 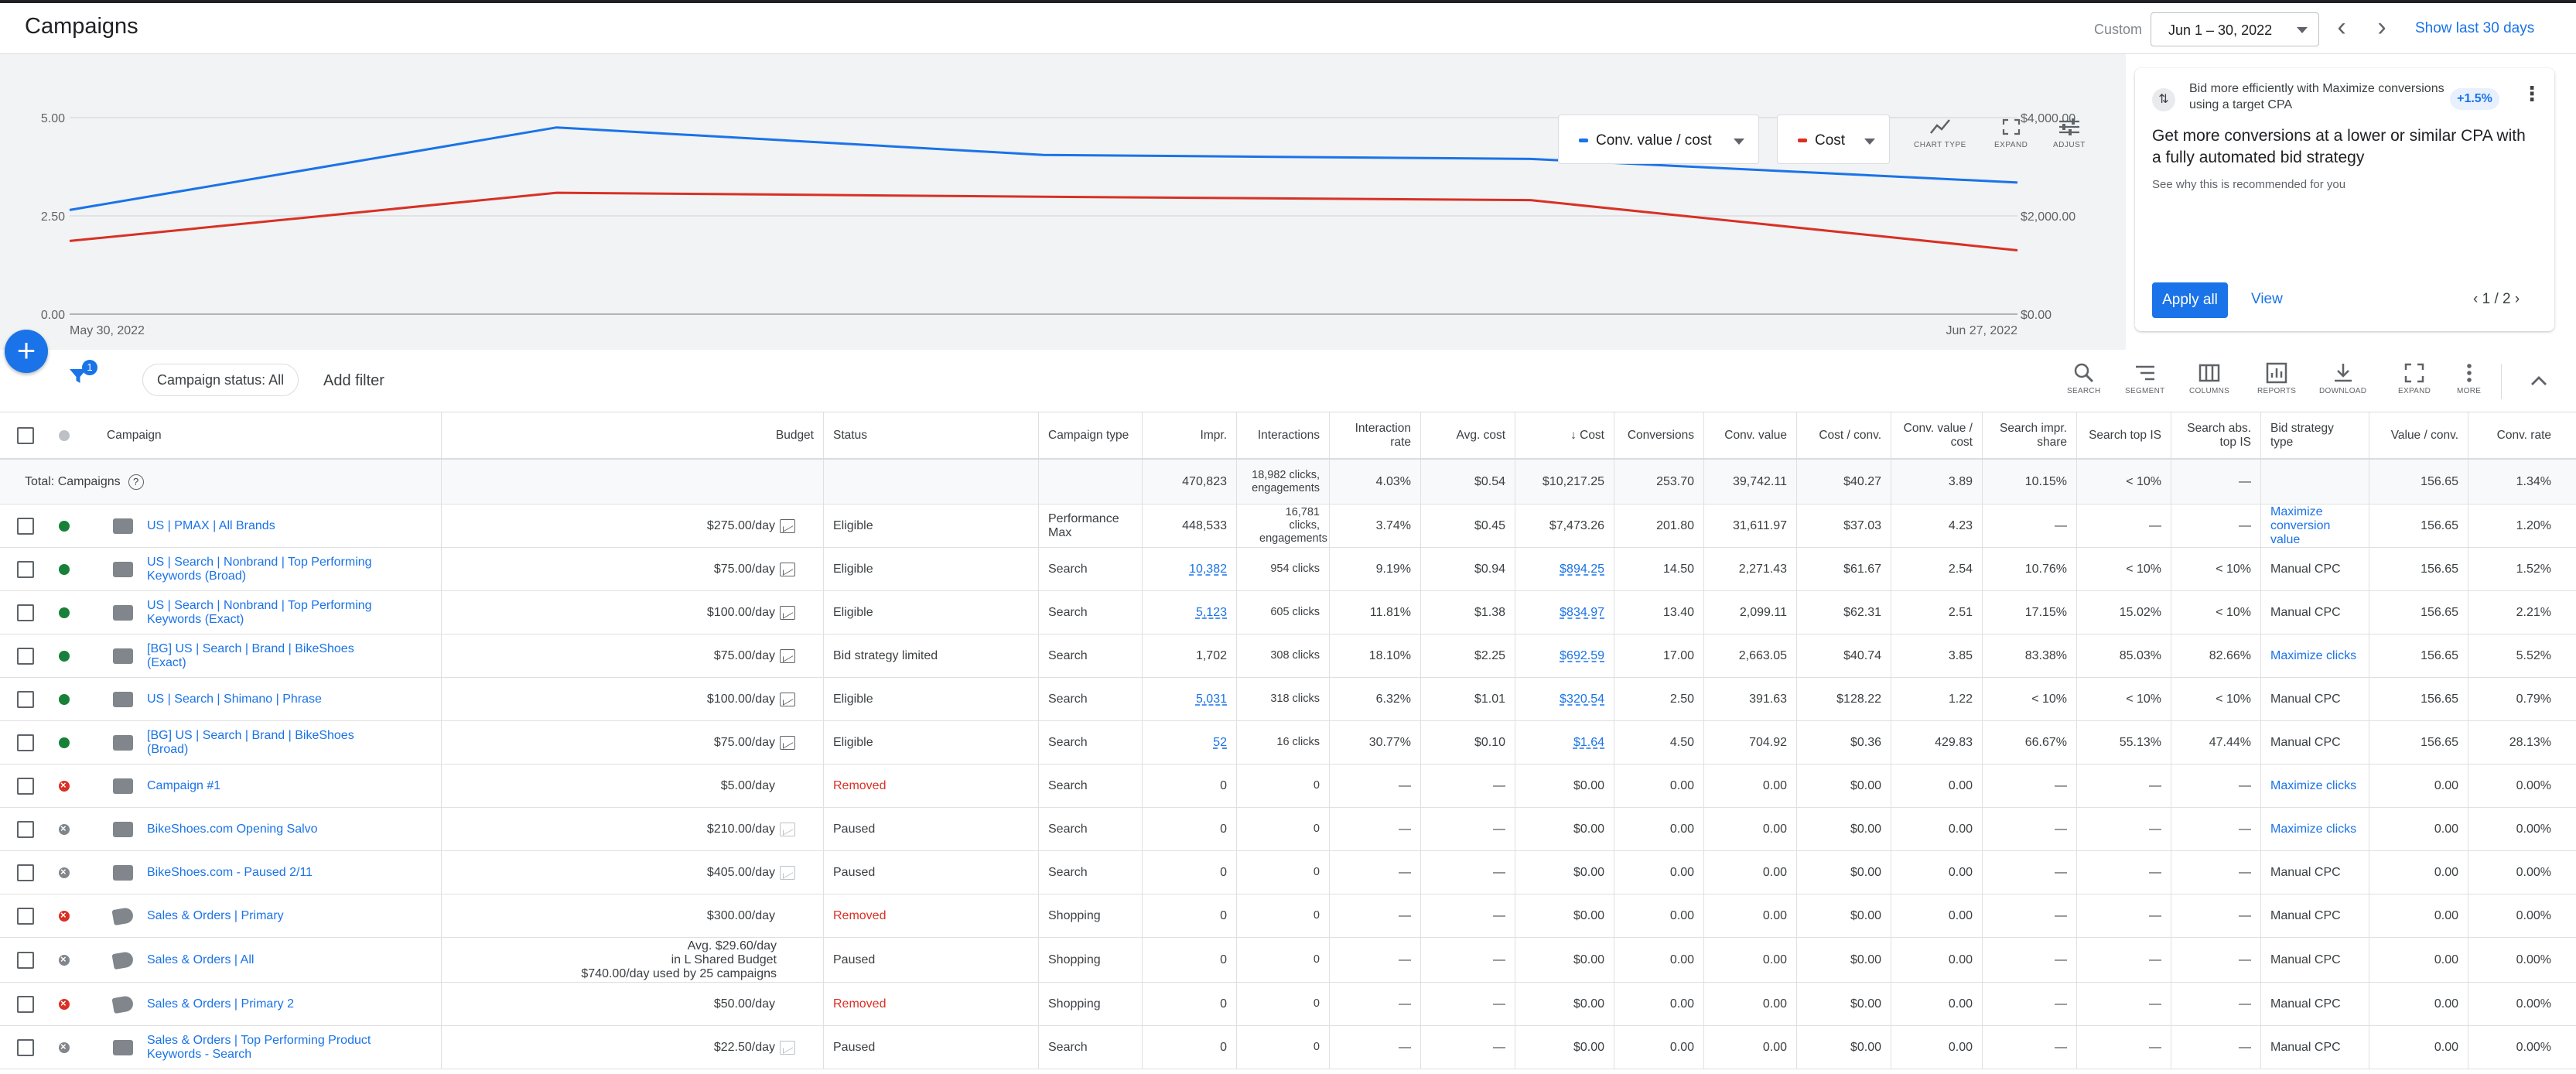 I want to click on metric-impr: 10,382, so click(x=1208, y=569).